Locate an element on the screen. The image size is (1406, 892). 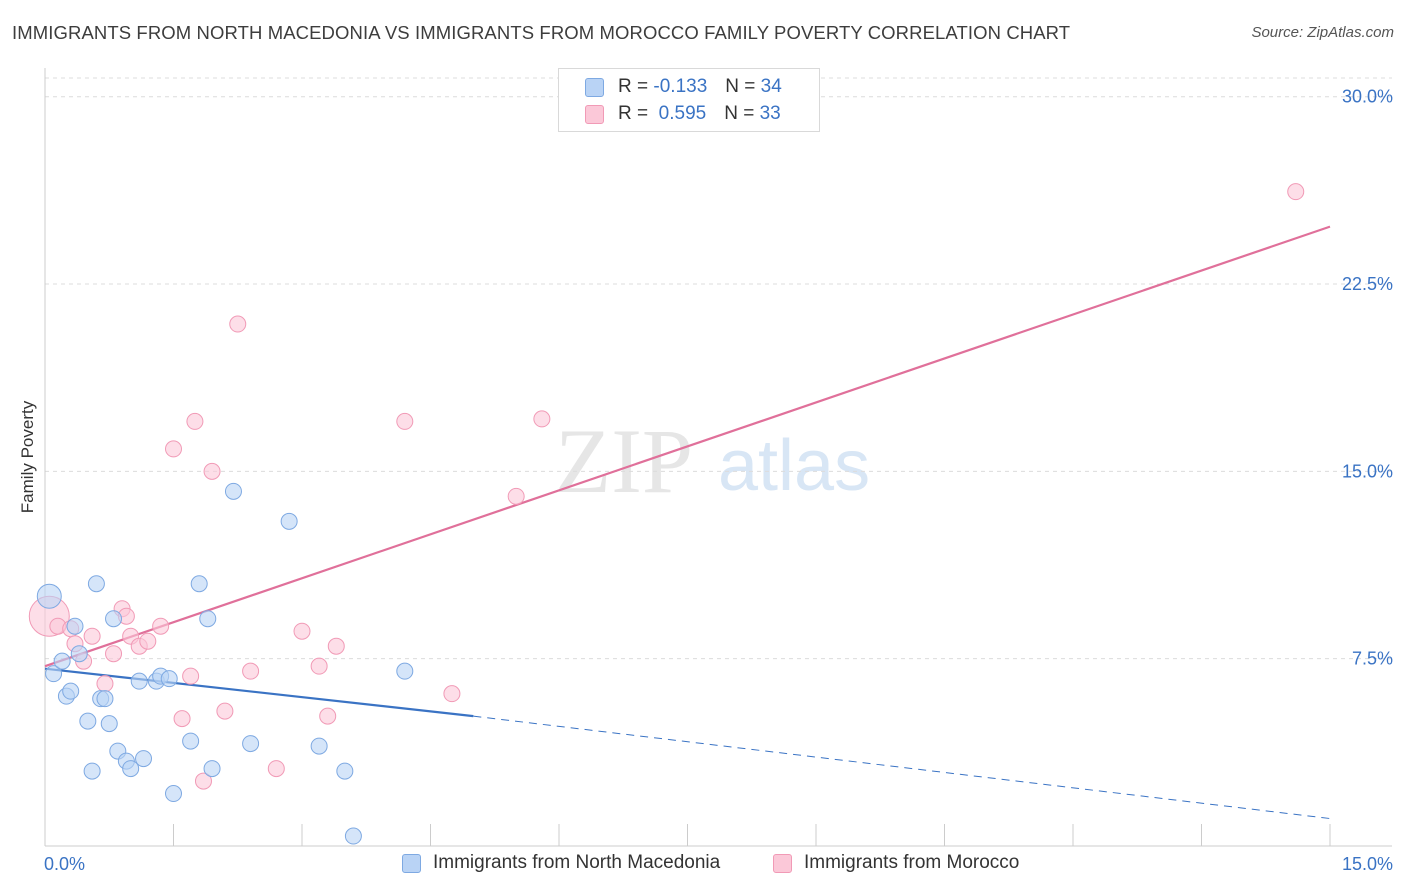
legend-row-north-macedonia: R = -0.133 N = 34 is located at coordinates (683, 87).